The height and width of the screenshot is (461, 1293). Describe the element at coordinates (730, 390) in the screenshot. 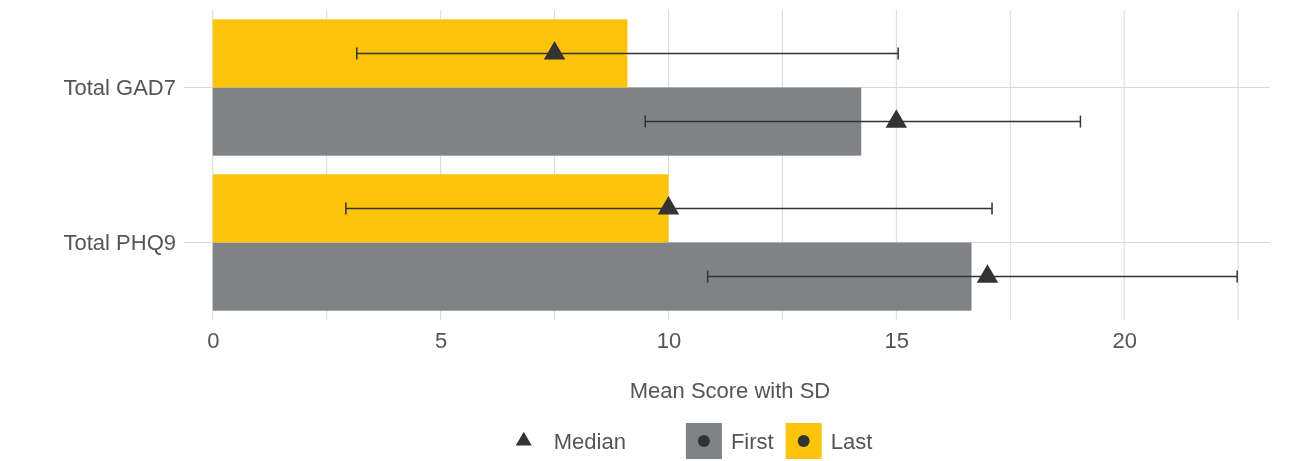

I see `x-axis-title: Mean Score with SD` at that location.